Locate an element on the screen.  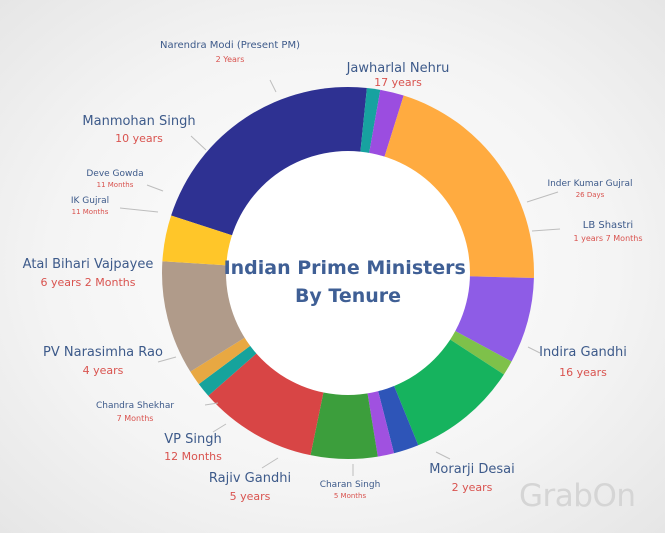
label-charan-singh: Charan Singh is located at coordinates (350, 485).